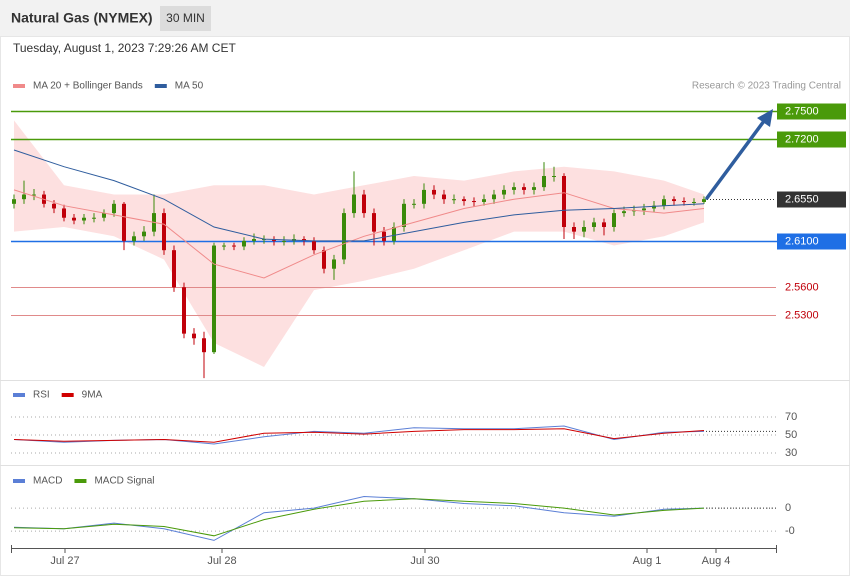  I want to click on forecast-arrowhead, so click(765, 118).